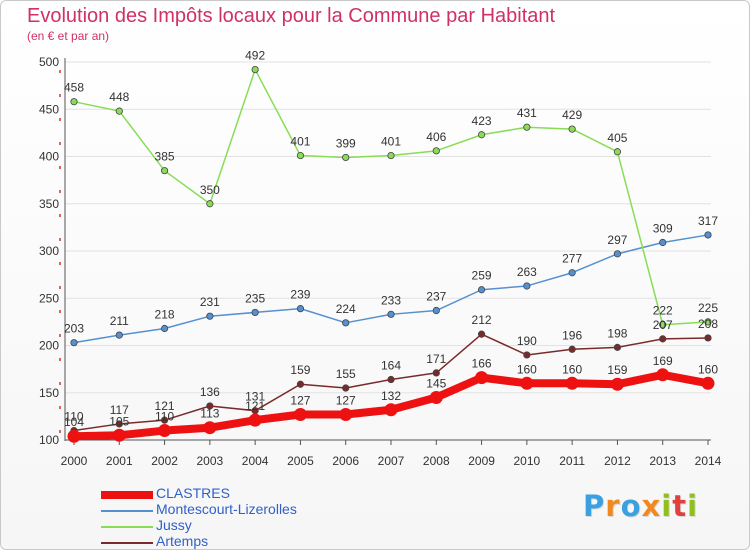 This screenshot has width=750, height=550. What do you see at coordinates (68, 36) in the screenshot?
I see `chart-subtitle: (en € et par an)` at bounding box center [68, 36].